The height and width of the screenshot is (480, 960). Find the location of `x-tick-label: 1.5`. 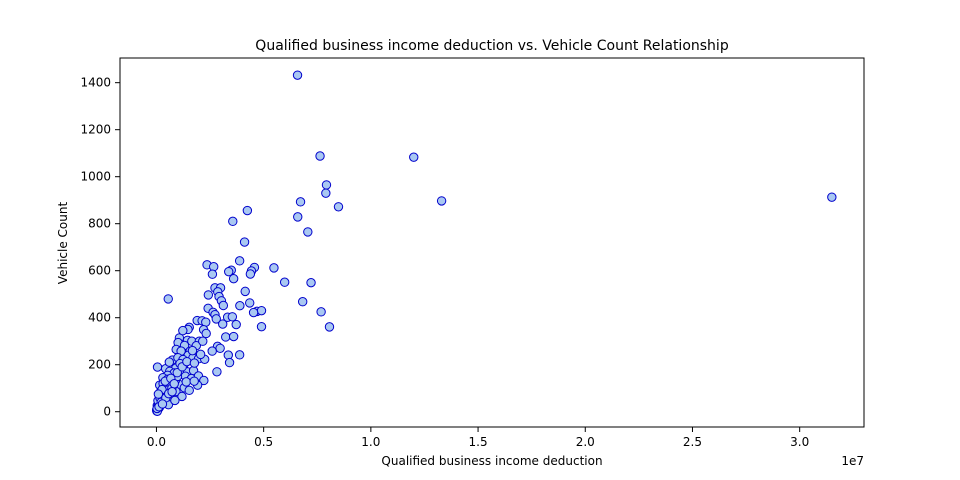

x-tick-label: 1.5 is located at coordinates (478, 442).